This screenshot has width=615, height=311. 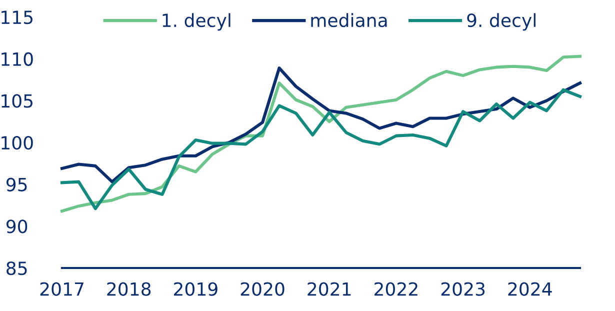 What do you see at coordinates (16, 185) in the screenshot?
I see `y-tick-label: 95` at bounding box center [16, 185].